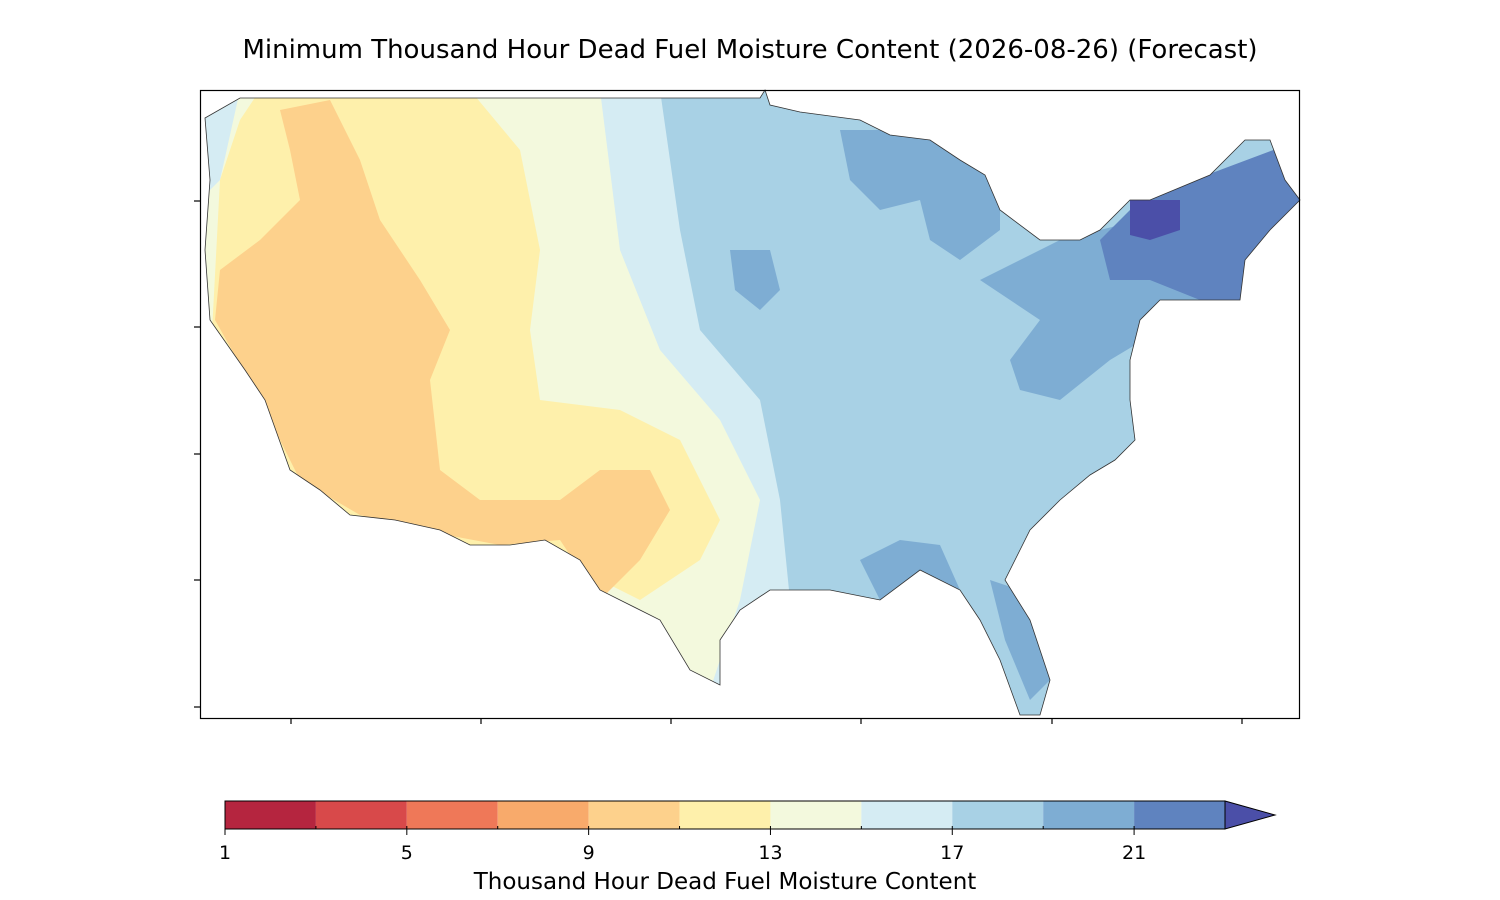 Image resolution: width=1500 pixels, height=900 pixels. What do you see at coordinates (1250, 815) in the screenshot?
I see `colorbar-extend` at bounding box center [1250, 815].